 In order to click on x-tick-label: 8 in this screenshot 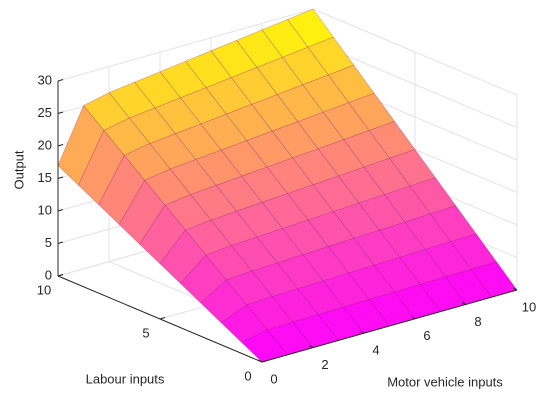, I will do `click(477, 321)`.